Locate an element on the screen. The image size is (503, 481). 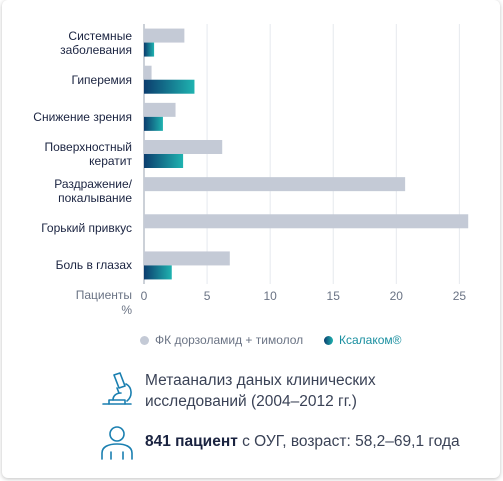
x-tick-label: 25 is located at coordinates (459, 296).